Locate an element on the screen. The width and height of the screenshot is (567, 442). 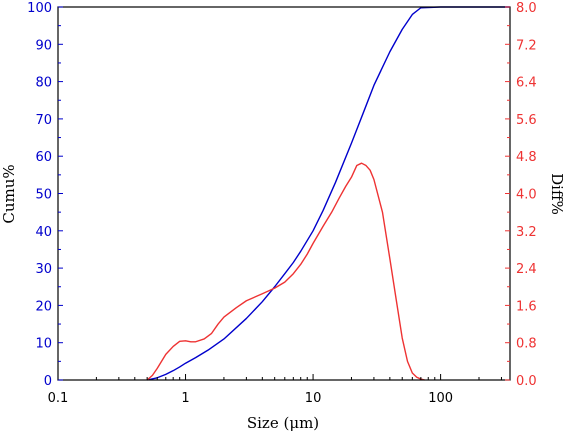
y-left-tick-label: 40 is located at coordinates (43, 232).